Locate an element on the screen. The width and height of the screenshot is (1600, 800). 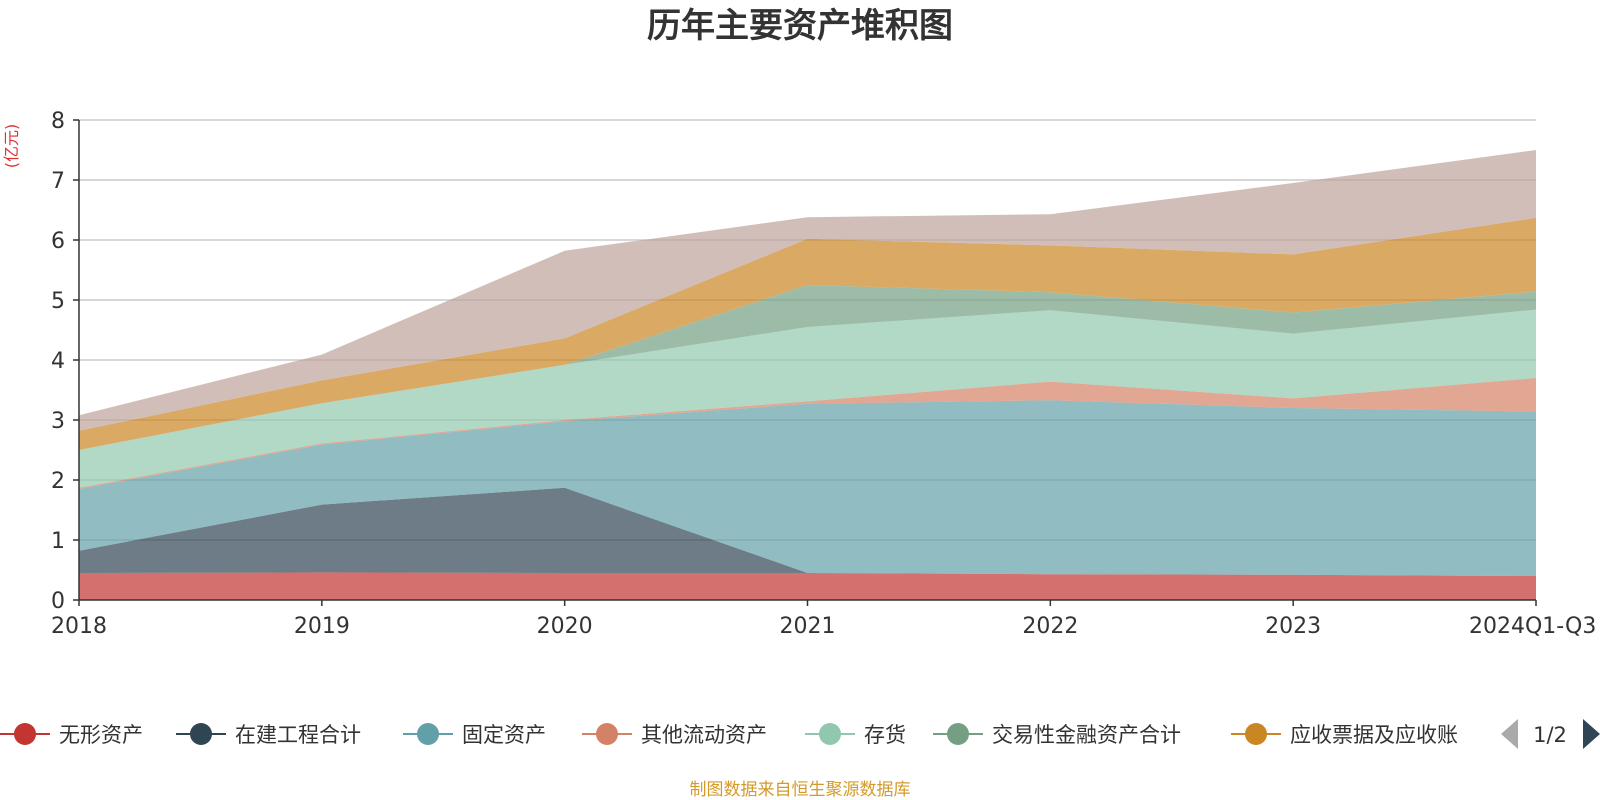
y-tick-label: 1 is located at coordinates (58, 541).